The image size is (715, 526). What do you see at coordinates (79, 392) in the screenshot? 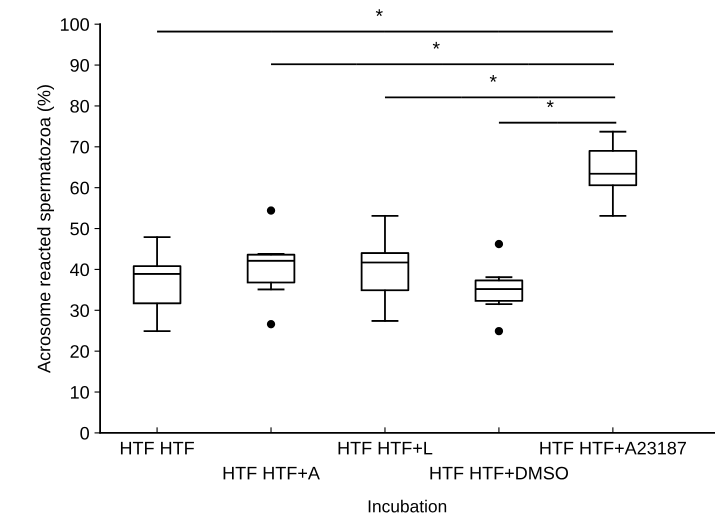
I see `y-tick-label: 10` at bounding box center [79, 392].